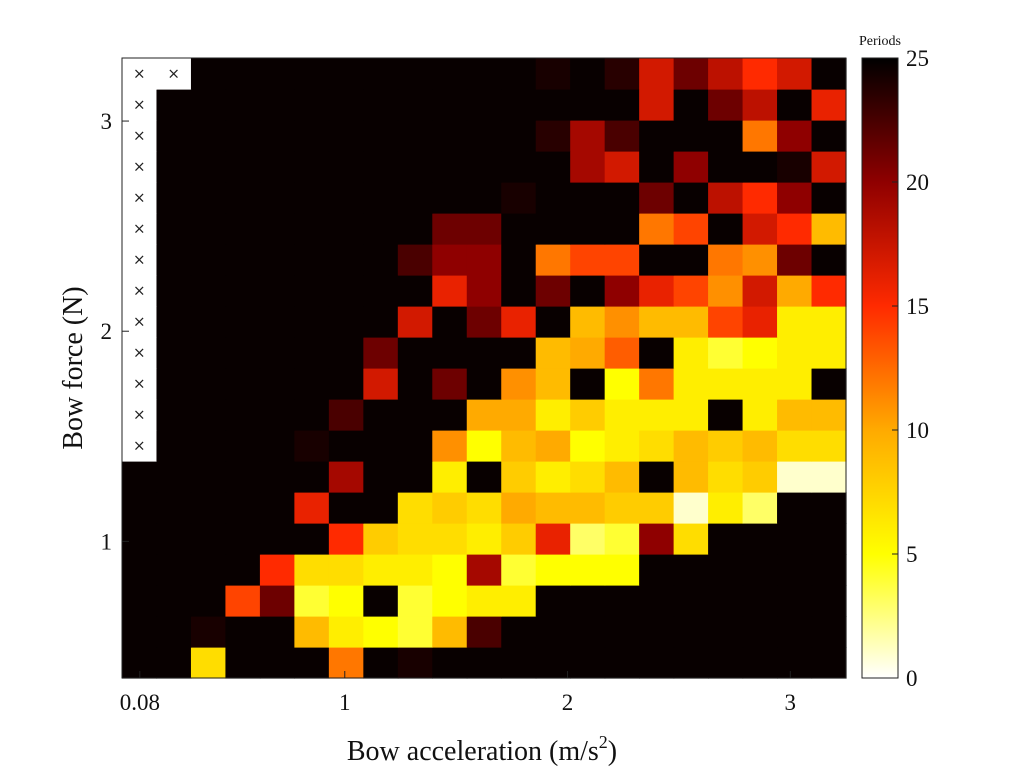 This screenshot has height=768, width=1024. Describe the element at coordinates (107, 121) in the screenshot. I see `y-tick-label: 3` at that location.